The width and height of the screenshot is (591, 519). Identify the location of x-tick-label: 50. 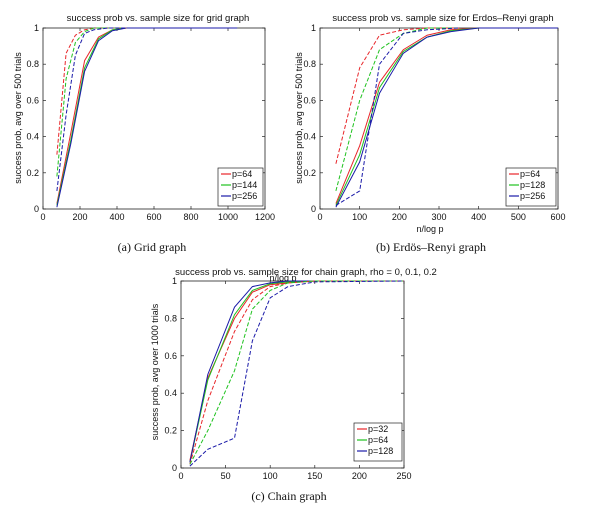
(226, 476).